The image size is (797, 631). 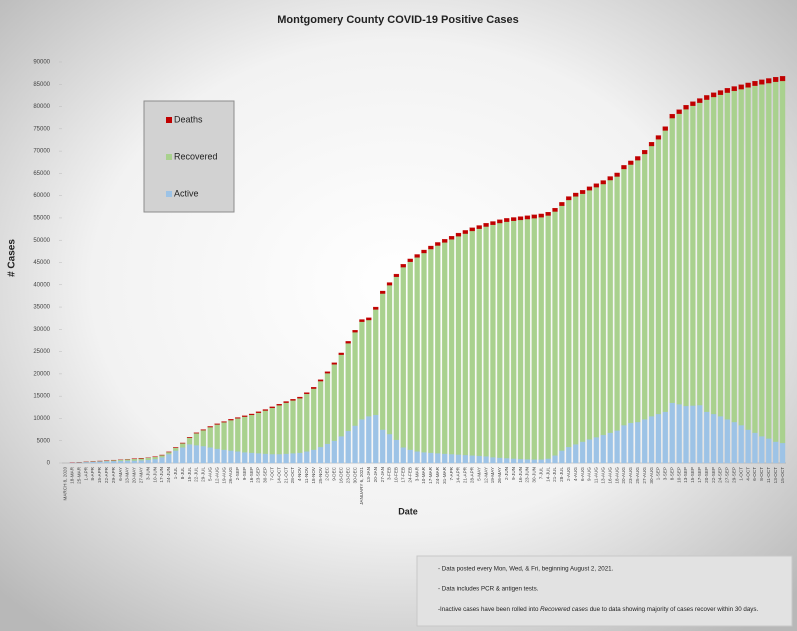 What do you see at coordinates (568, 474) in the screenshot?
I see `x-tick-label: 2-AUG` at bounding box center [568, 474].